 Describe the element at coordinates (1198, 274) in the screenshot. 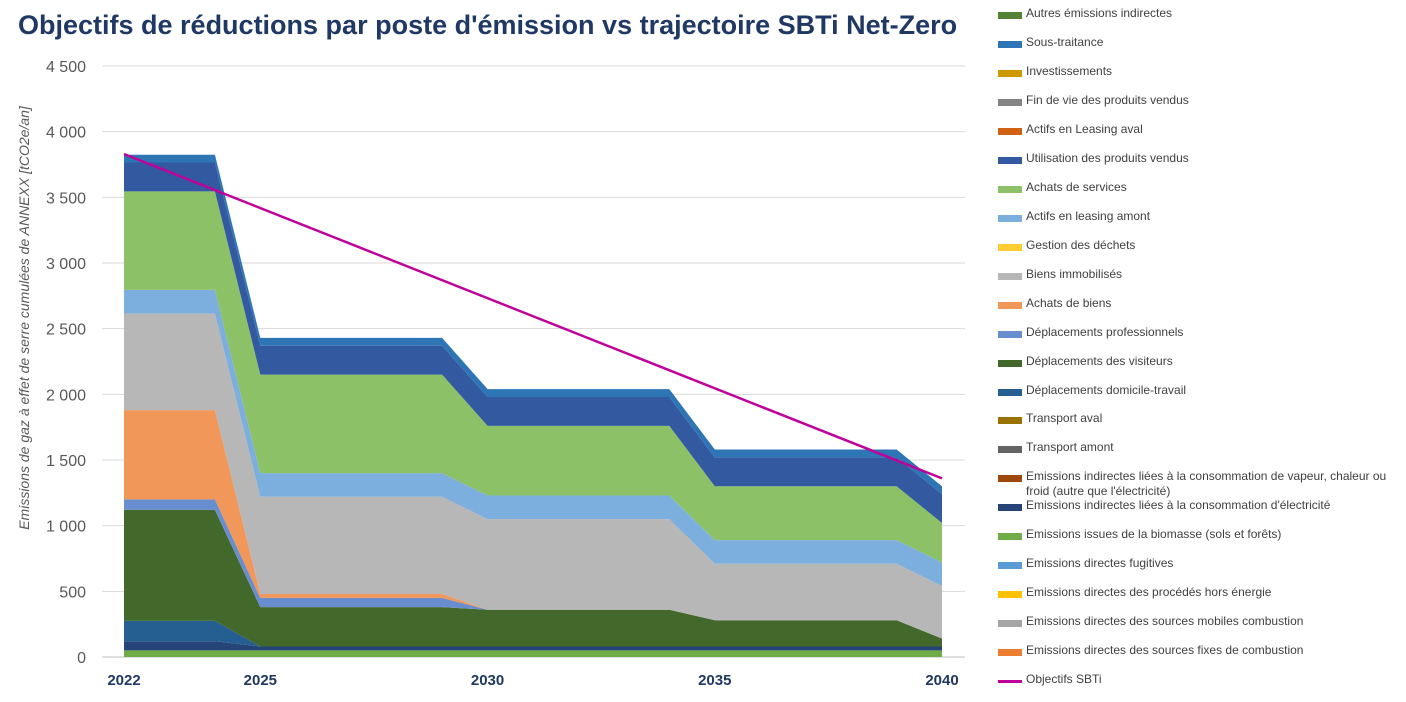

I see `legend-item-biens-immobilises: Biens immobilisés` at that location.